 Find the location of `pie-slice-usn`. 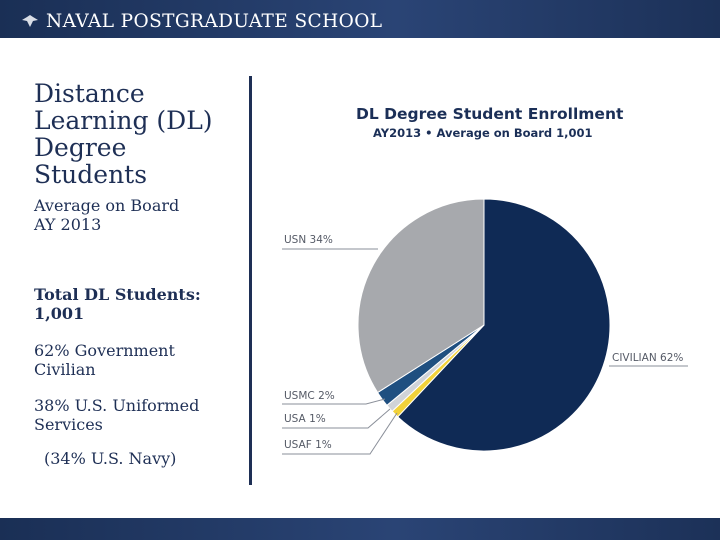

pie-slice-usn is located at coordinates (421, 296).